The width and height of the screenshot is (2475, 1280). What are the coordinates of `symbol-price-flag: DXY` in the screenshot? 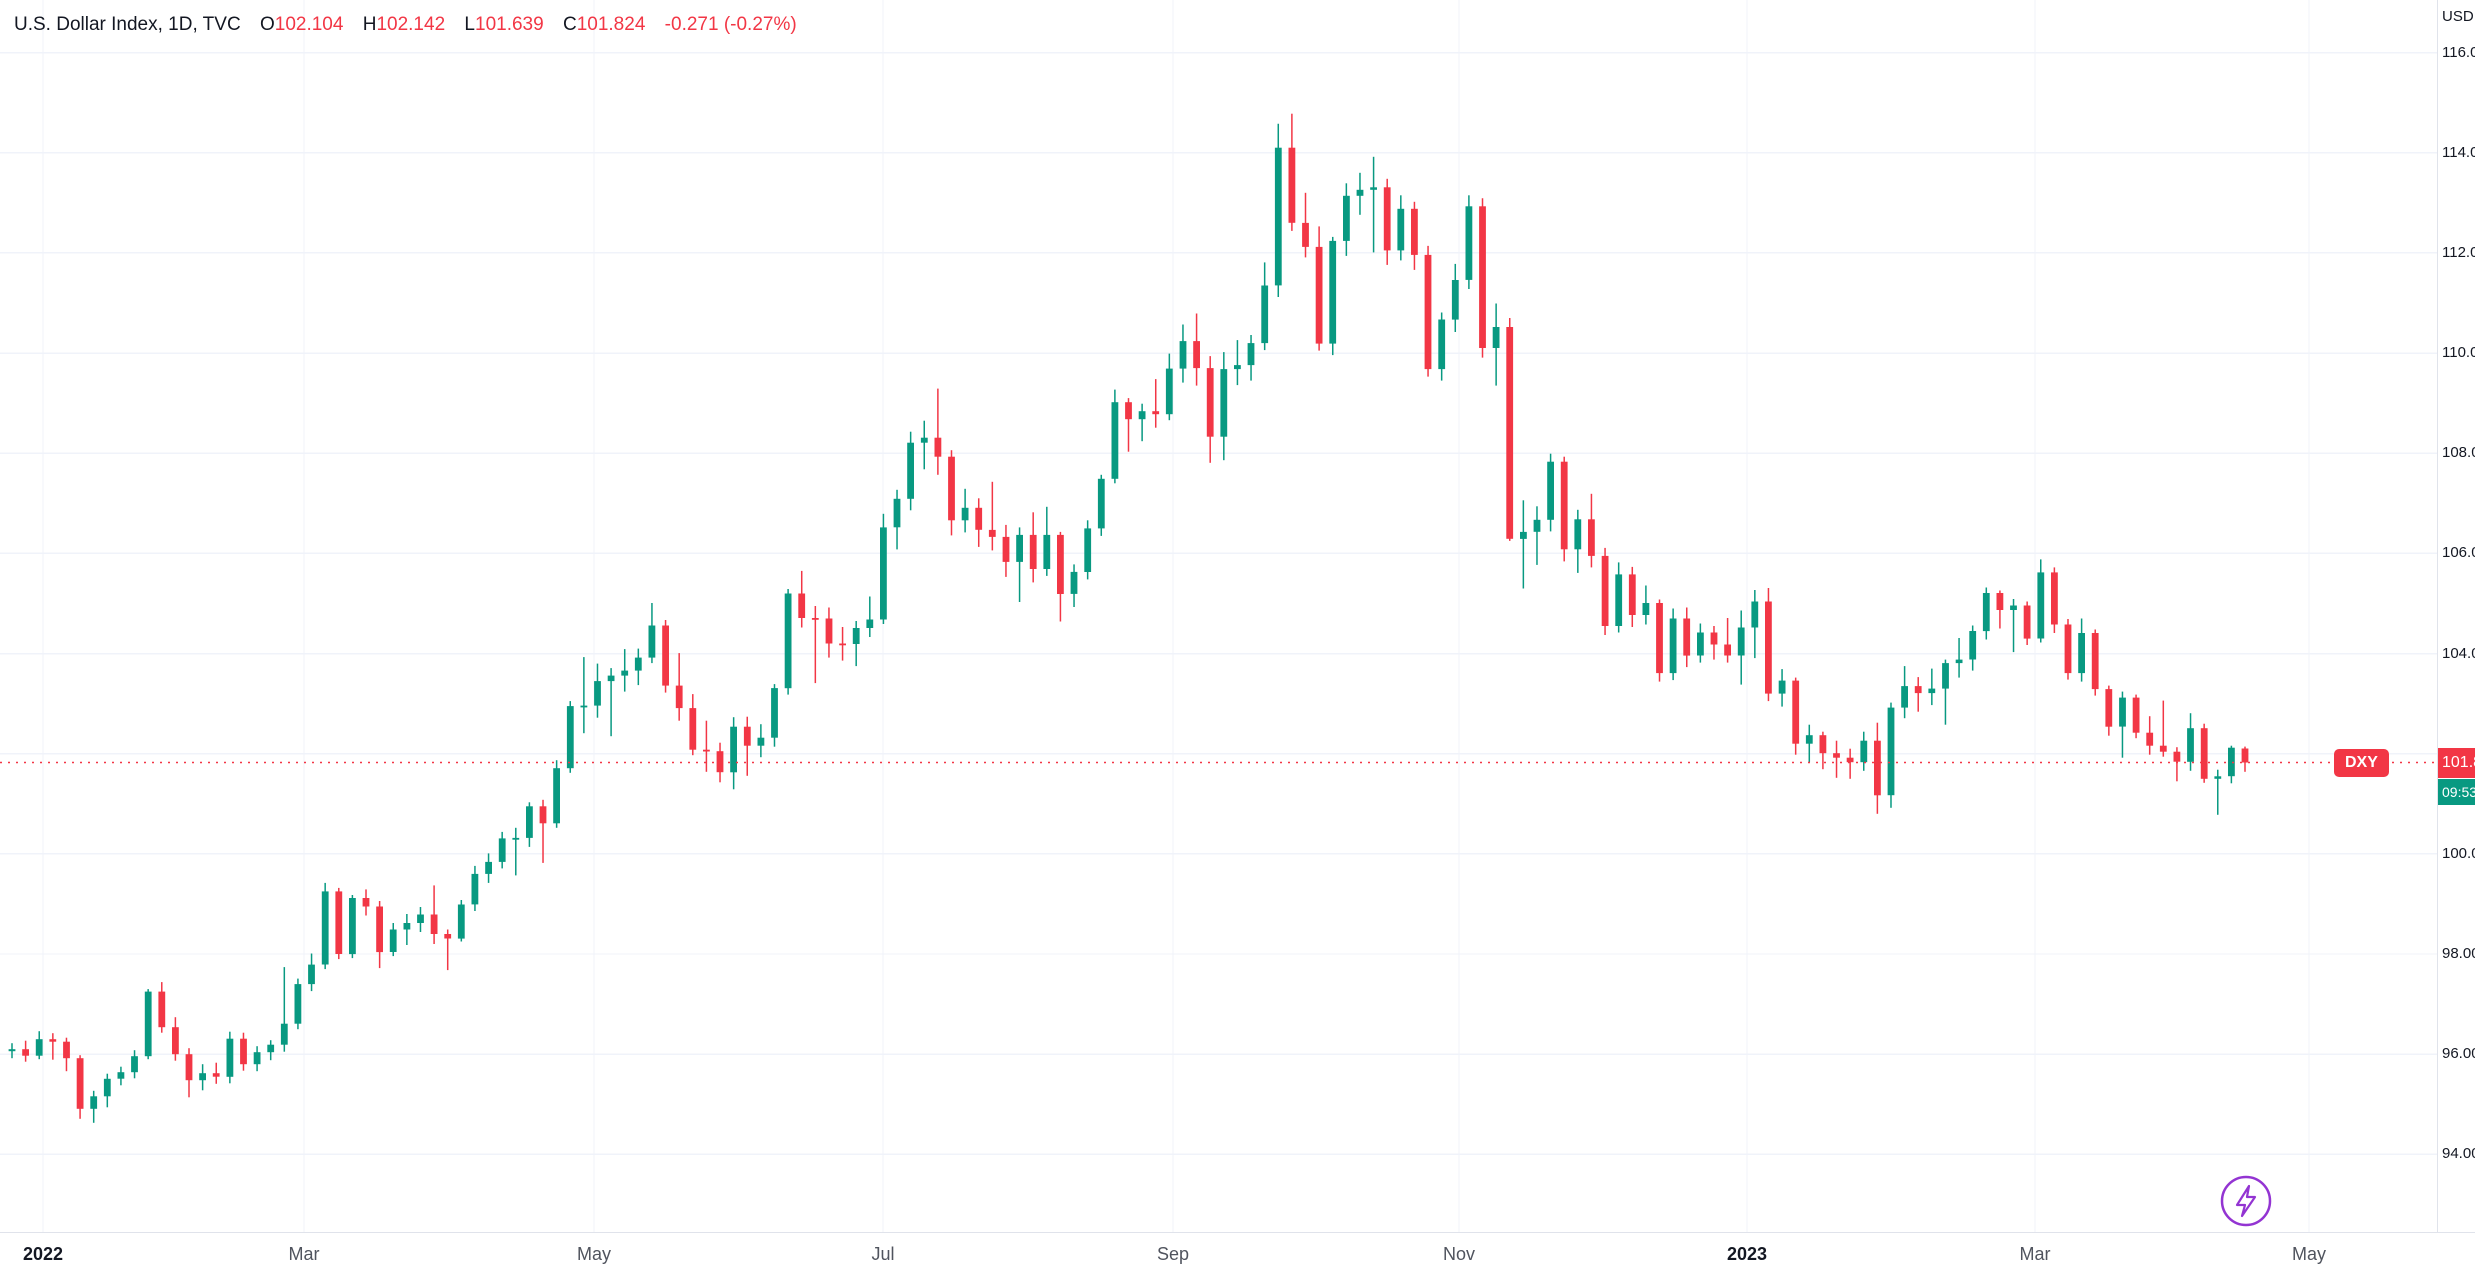 It's located at (2361, 762).